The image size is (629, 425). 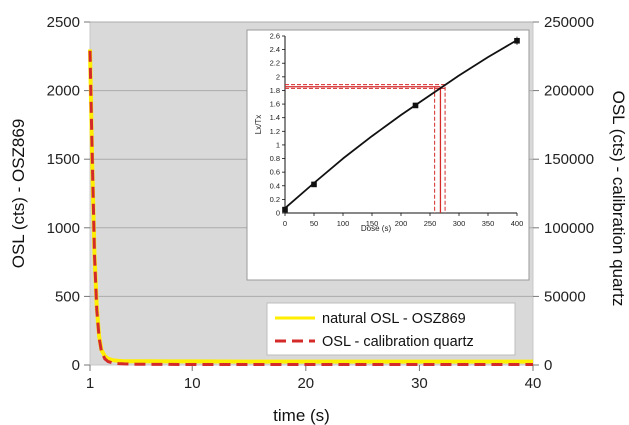 I want to click on inset-x-tick-label: 250, so click(x=430, y=223).